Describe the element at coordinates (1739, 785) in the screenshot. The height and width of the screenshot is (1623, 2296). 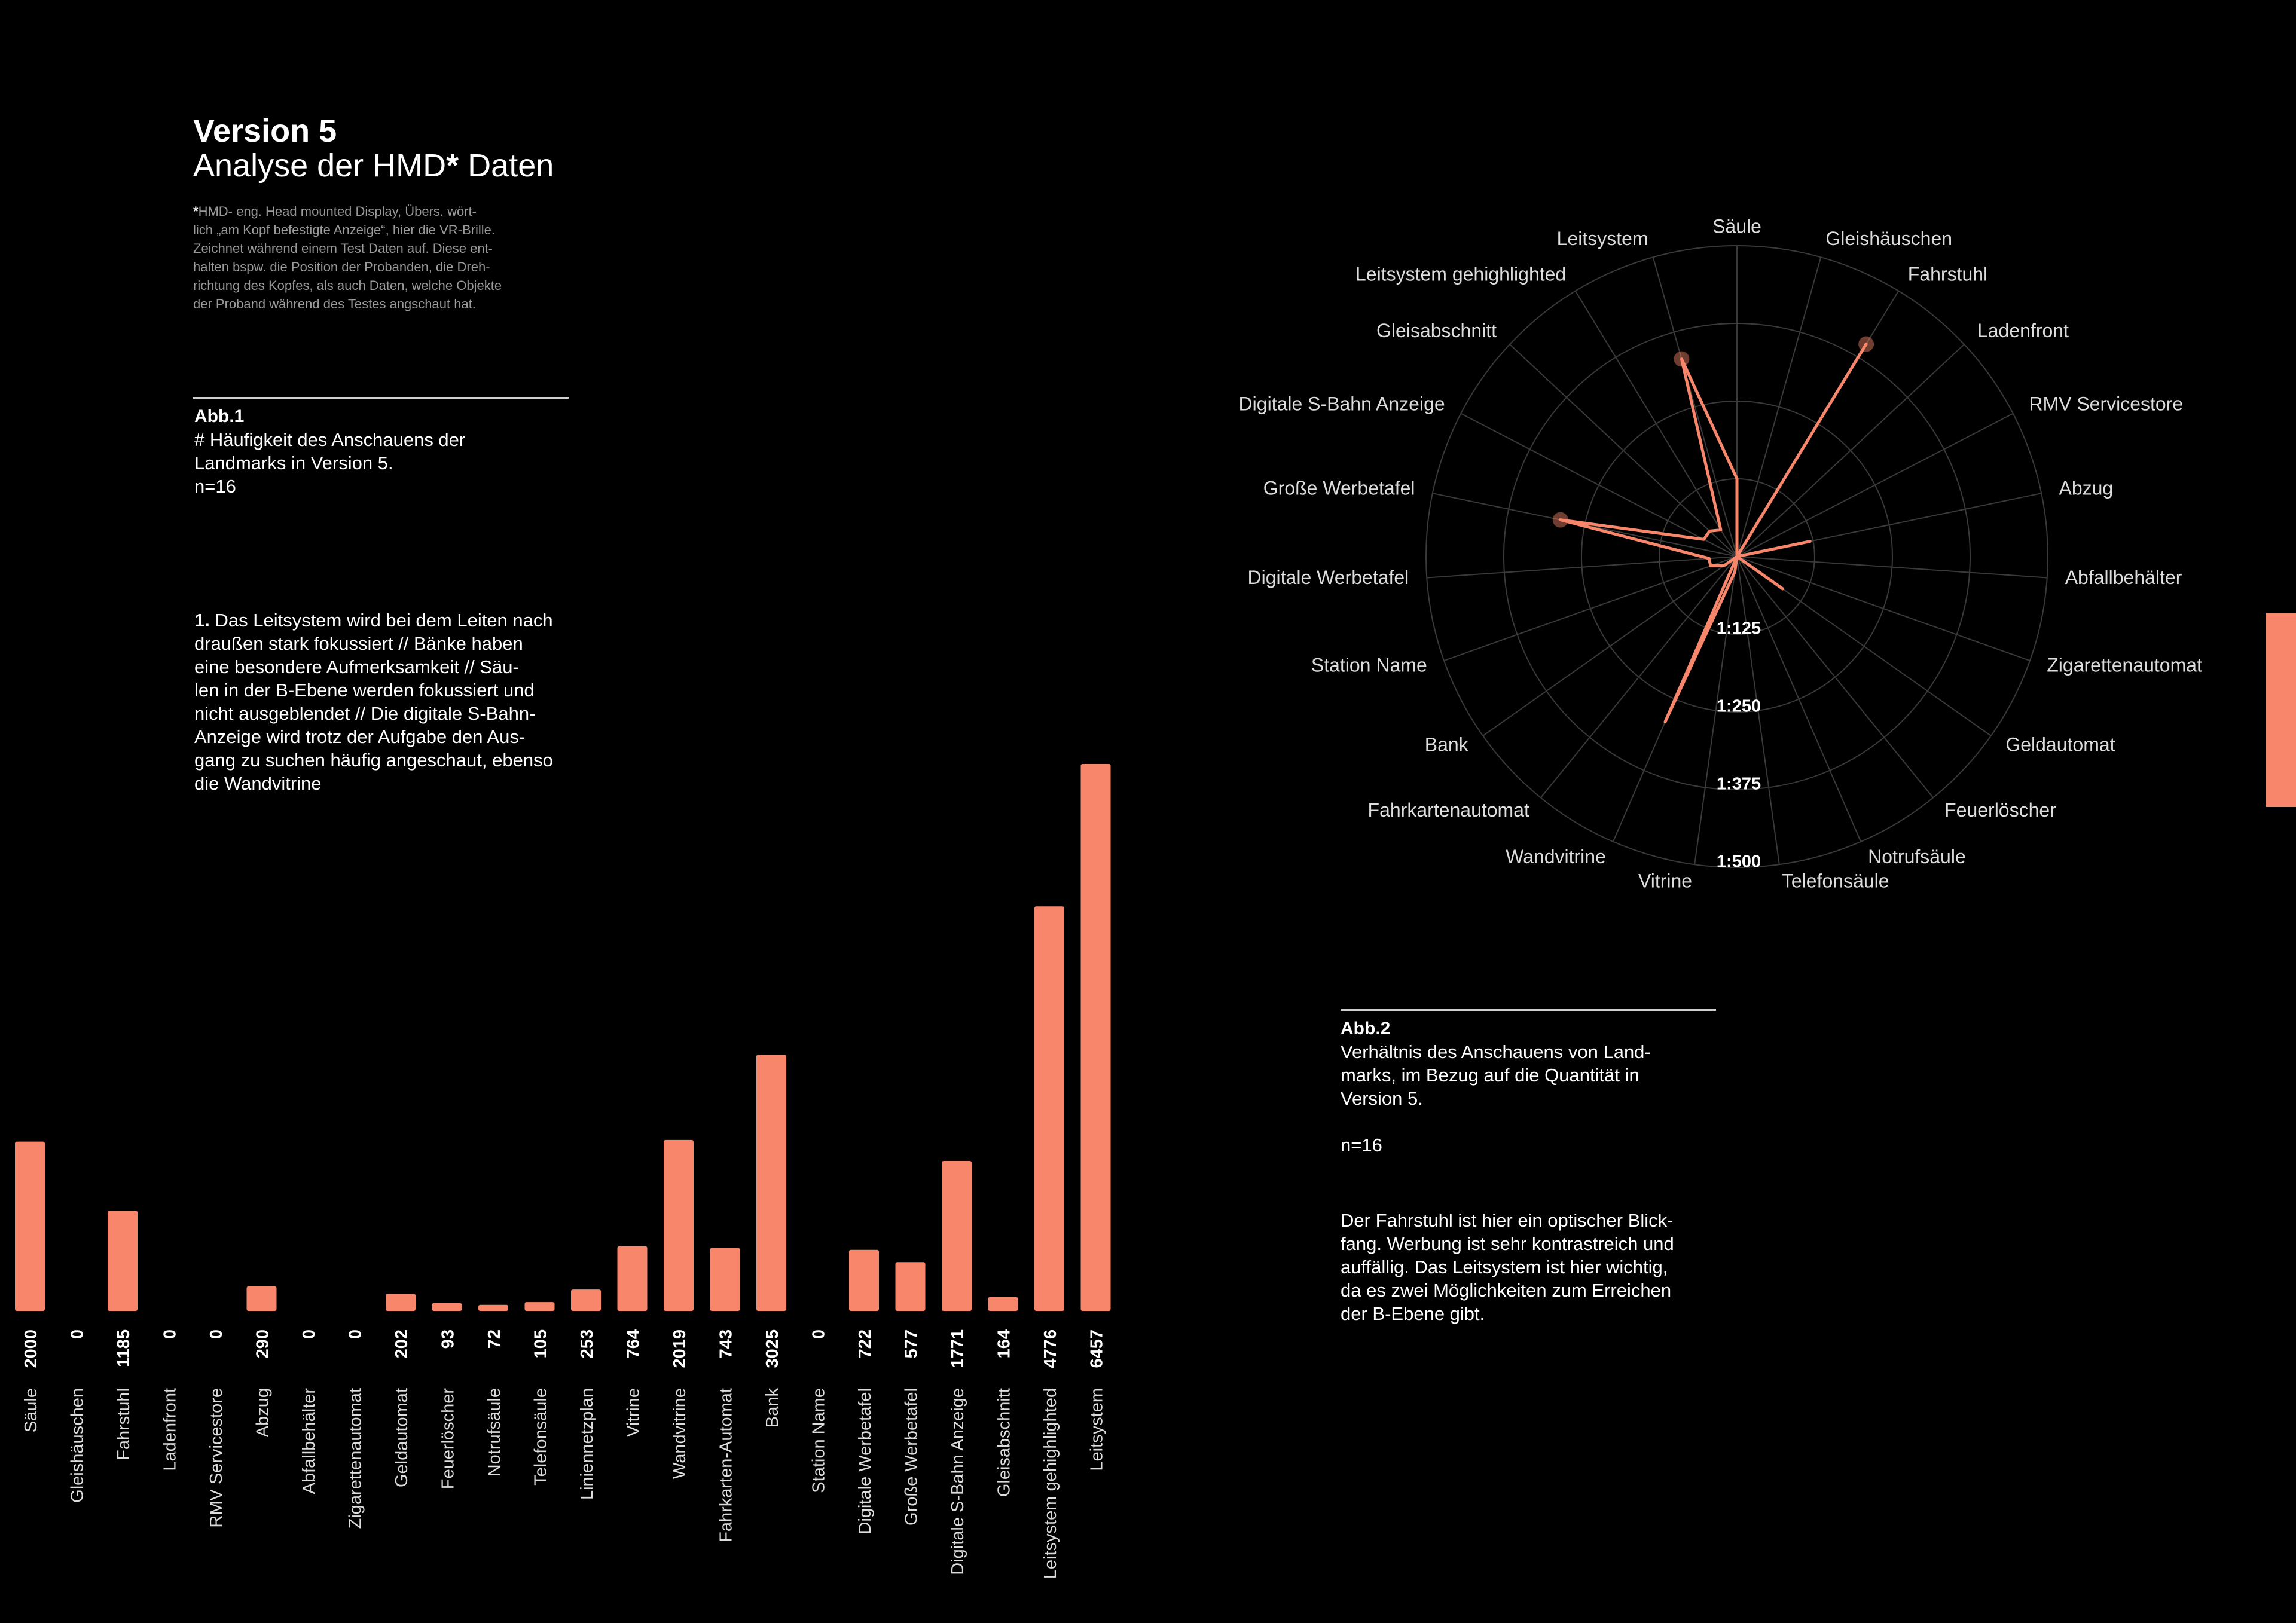
I see `radar-ring-label: 1:375` at that location.